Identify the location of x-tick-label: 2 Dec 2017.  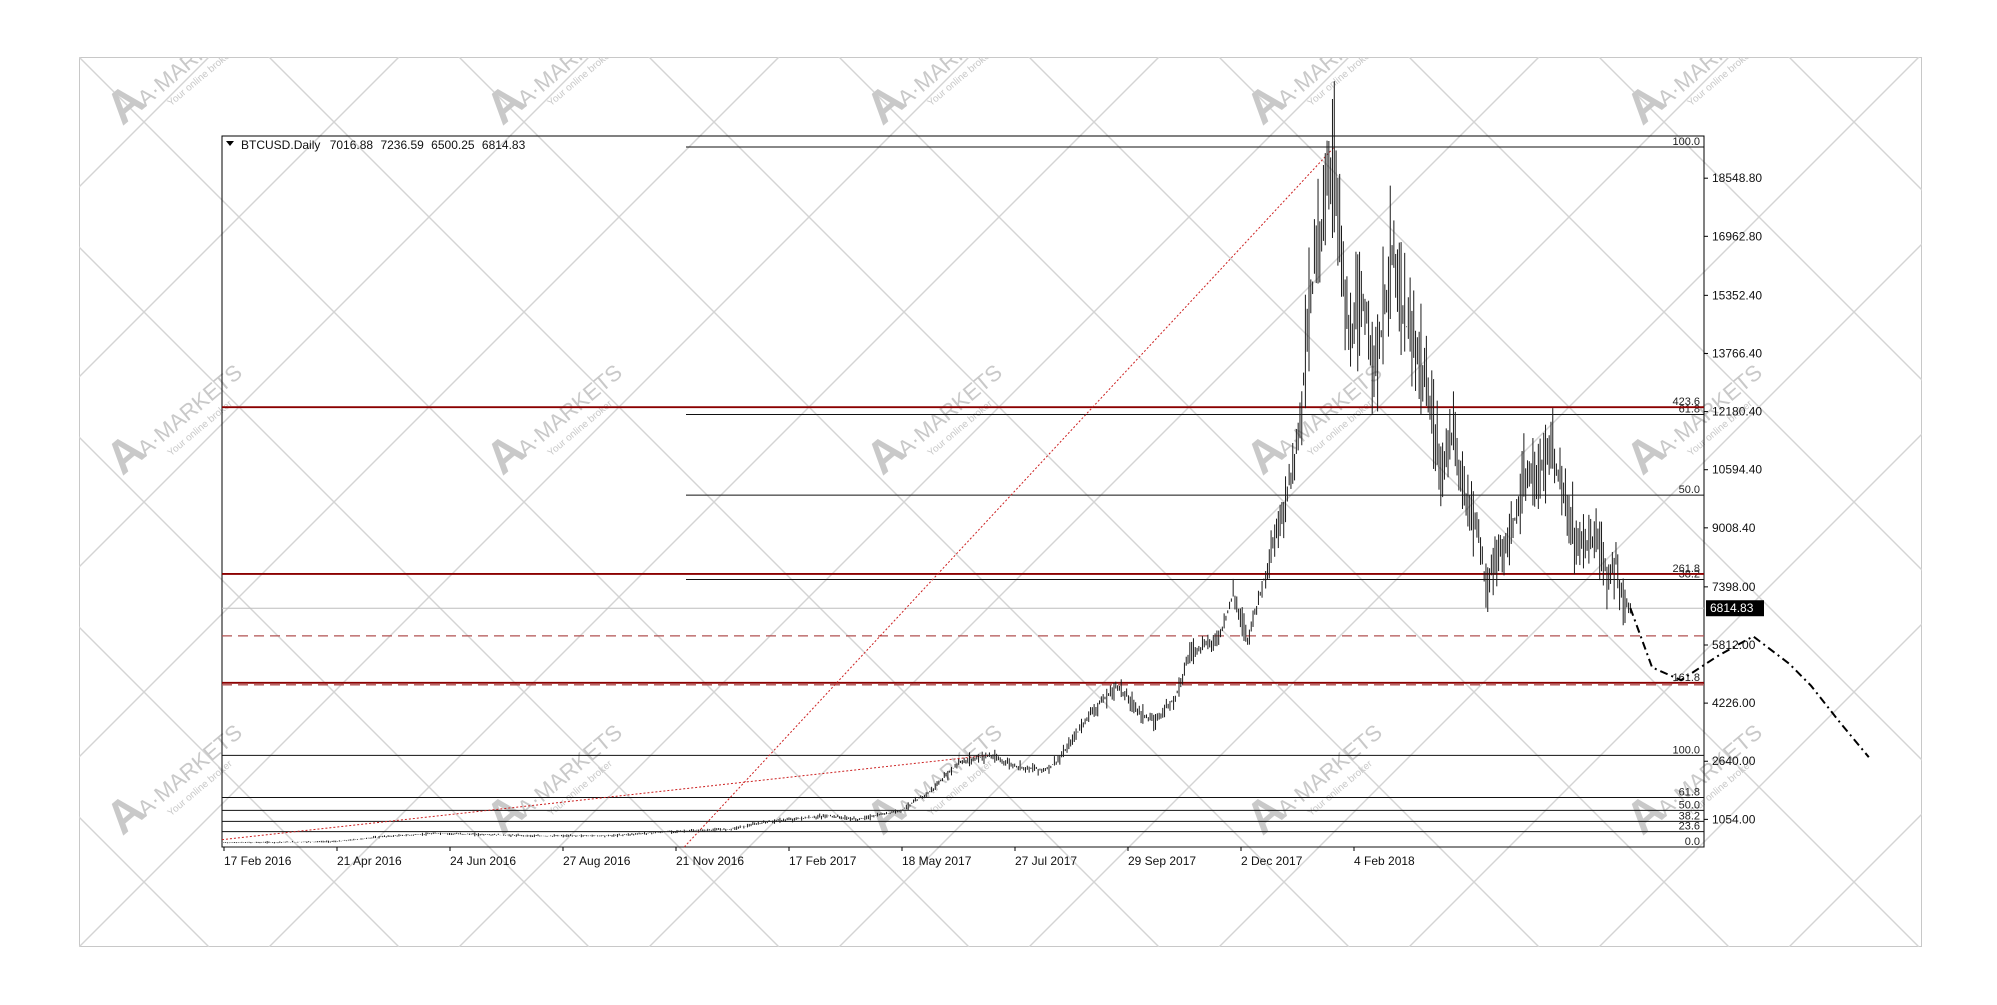
(1272, 861).